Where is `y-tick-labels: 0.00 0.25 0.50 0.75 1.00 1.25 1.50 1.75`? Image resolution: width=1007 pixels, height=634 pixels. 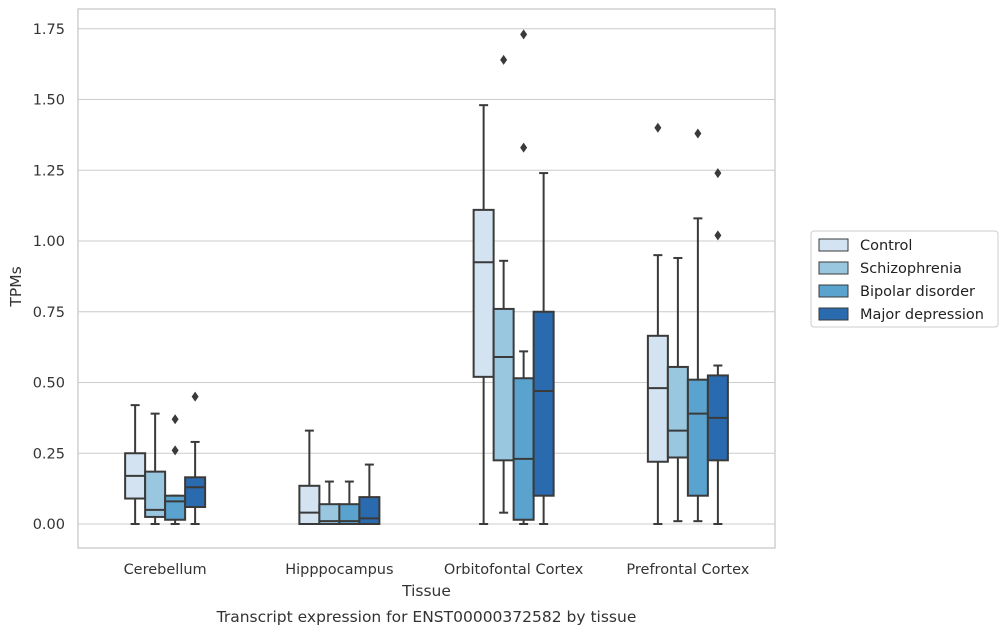
y-tick-labels: 0.00 0.25 0.50 0.75 1.00 1.25 1.50 1.75 is located at coordinates (49, 277).